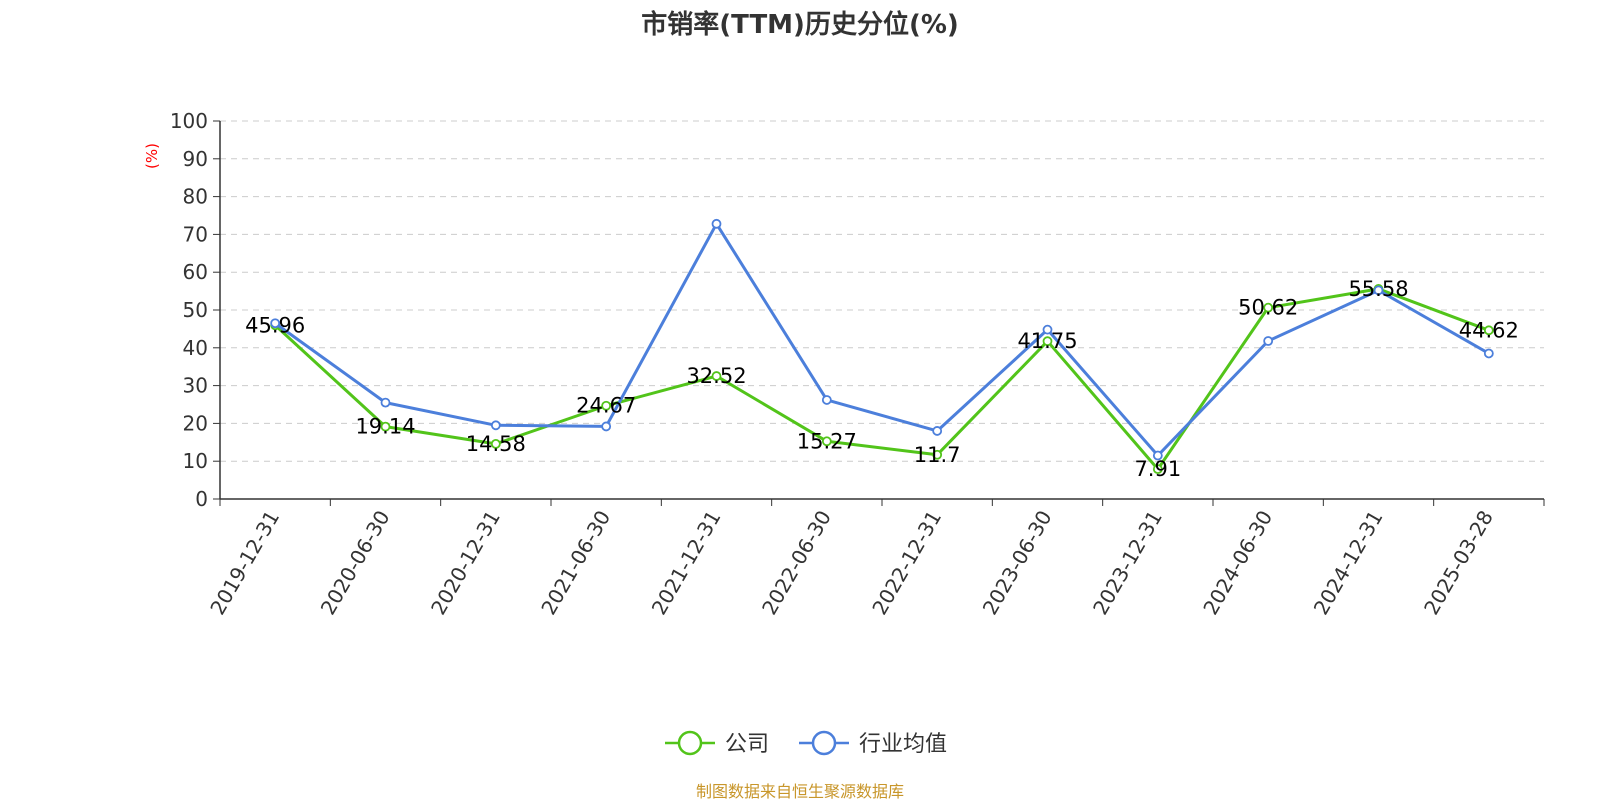 The image size is (1600, 802). I want to click on y-tick-label: 90, so click(195, 159).